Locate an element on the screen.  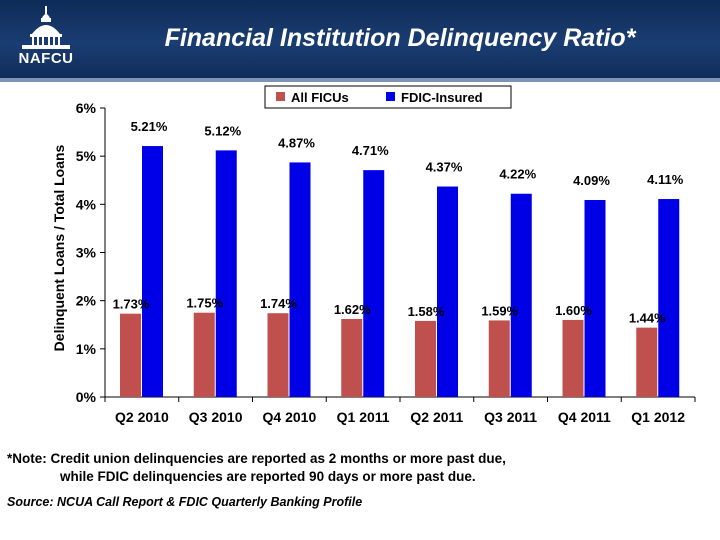
legend-swatch-ficu is located at coordinates (280, 96).